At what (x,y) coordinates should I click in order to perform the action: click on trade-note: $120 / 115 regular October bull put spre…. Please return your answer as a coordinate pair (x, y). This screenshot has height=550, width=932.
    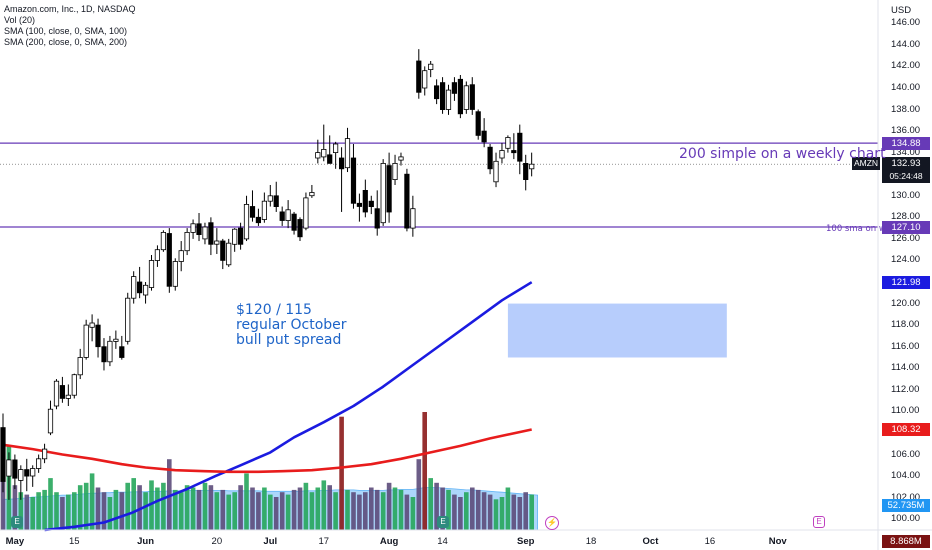
    Looking at the image, I should click on (291, 325).